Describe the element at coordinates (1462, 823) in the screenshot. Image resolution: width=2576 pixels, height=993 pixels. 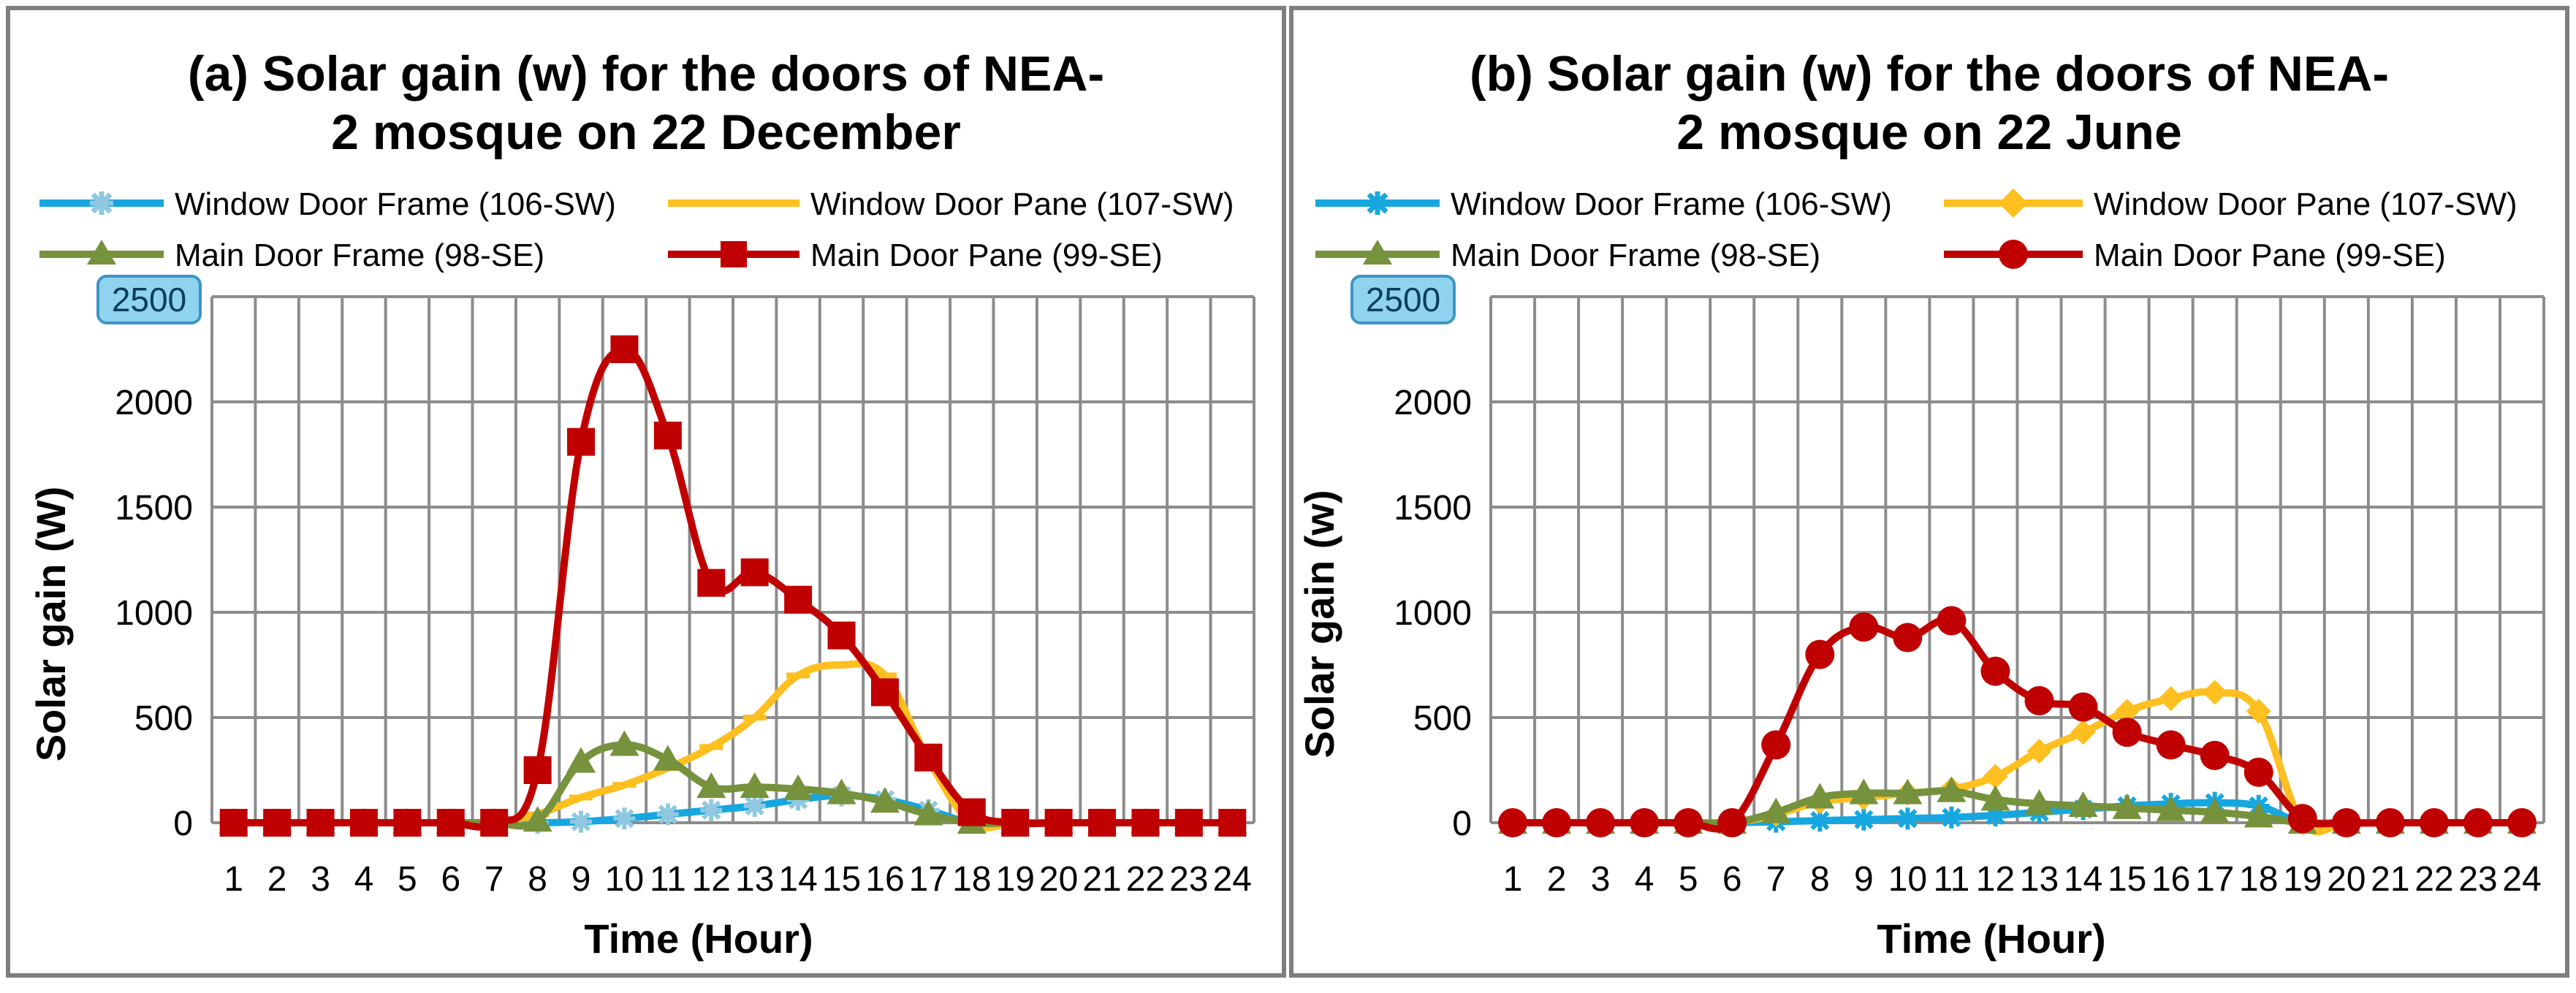
I see `y-tick-label: 0` at that location.